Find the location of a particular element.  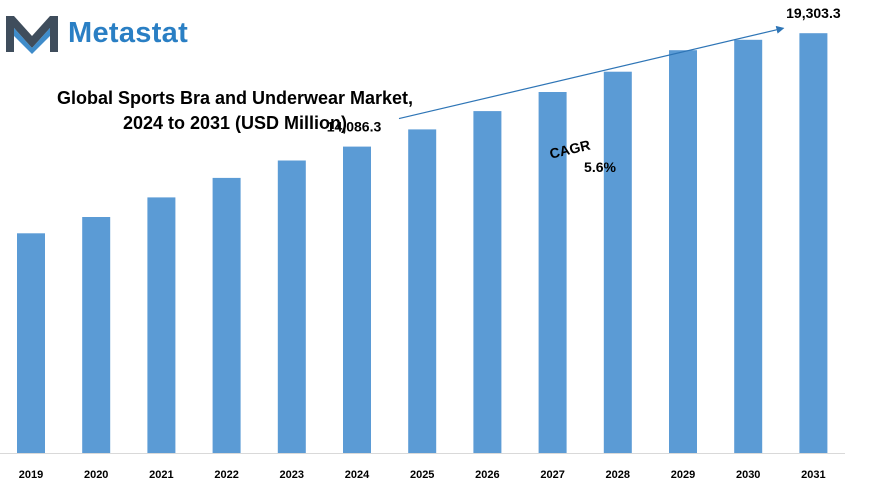

x-tick-label-2019: 2019 is located at coordinates (31, 475).